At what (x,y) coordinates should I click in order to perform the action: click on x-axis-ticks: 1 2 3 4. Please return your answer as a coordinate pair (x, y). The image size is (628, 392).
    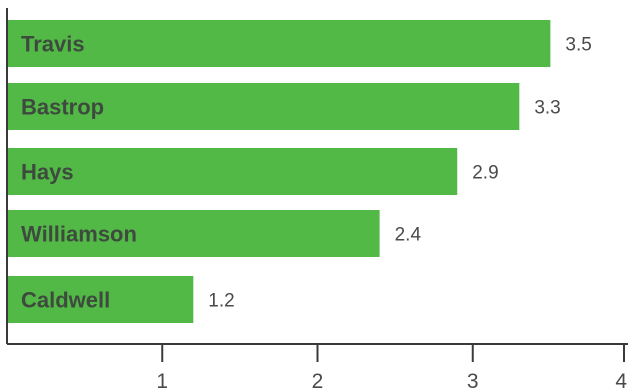
    Looking at the image, I should click on (391, 368).